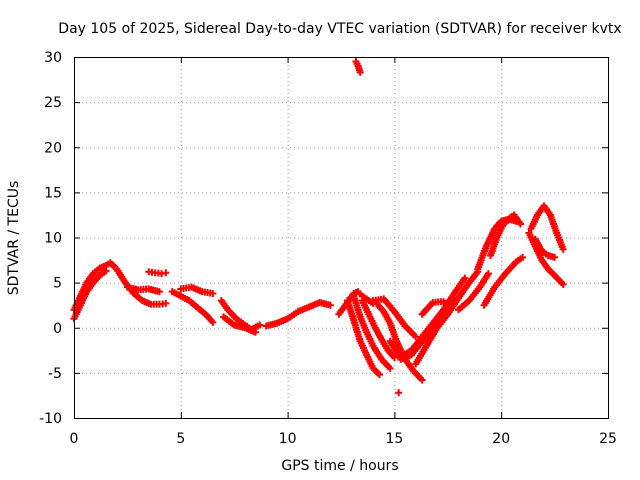 This screenshot has height=480, width=640. I want to click on x-tick-label: 5, so click(180, 439).